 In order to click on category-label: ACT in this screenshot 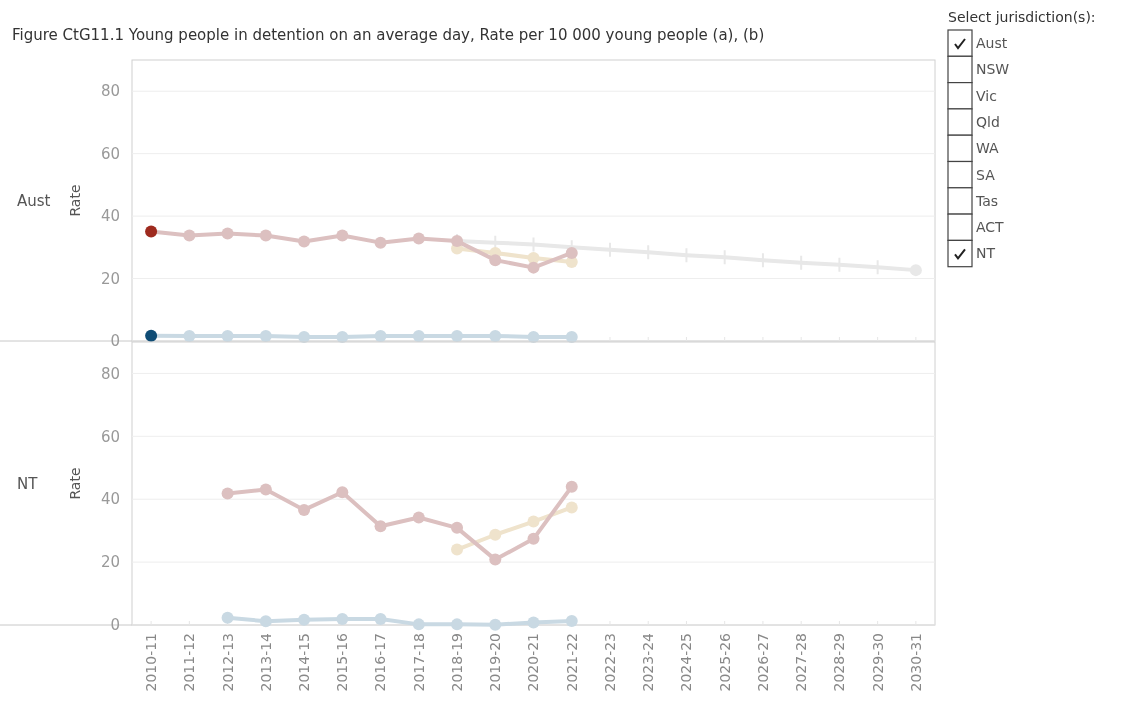, I will do `click(990, 227)`.